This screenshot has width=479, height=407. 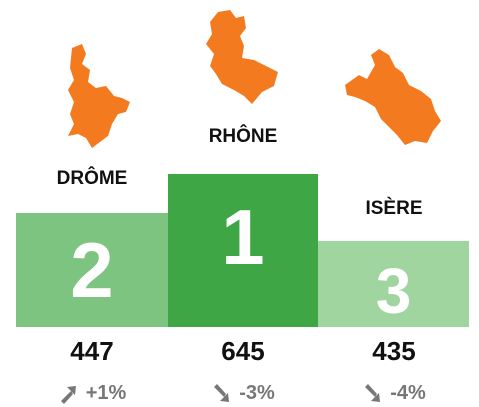 I want to click on isere-map, so click(x=393, y=97).